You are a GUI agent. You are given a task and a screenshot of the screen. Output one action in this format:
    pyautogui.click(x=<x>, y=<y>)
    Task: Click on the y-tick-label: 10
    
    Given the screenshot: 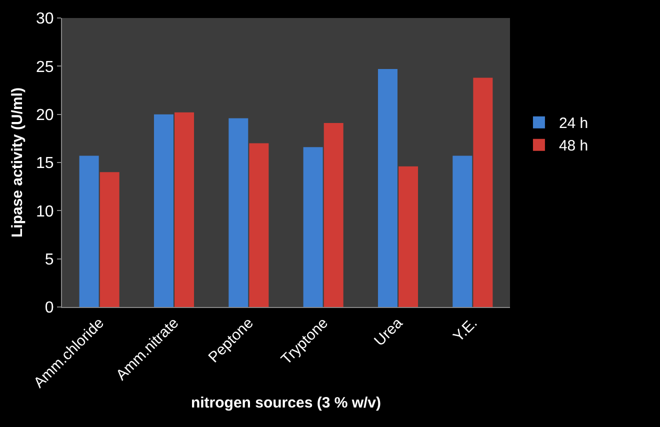 What is the action you would take?
    pyautogui.click(x=45, y=211)
    